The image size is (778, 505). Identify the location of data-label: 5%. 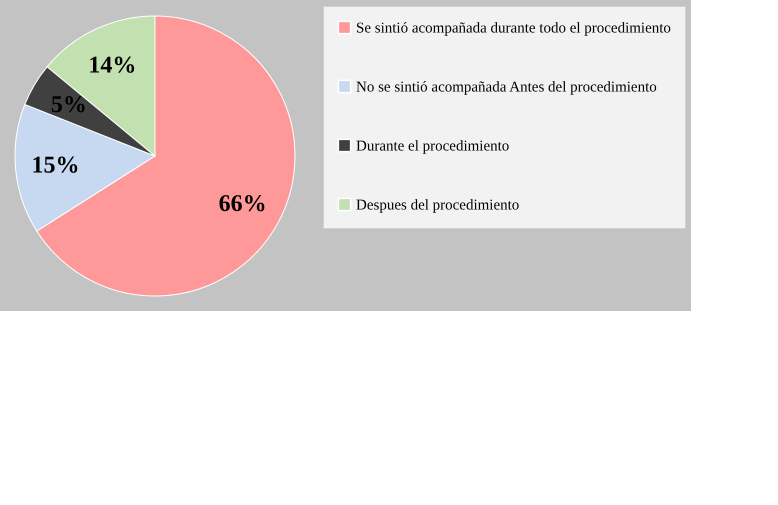
(68, 105).